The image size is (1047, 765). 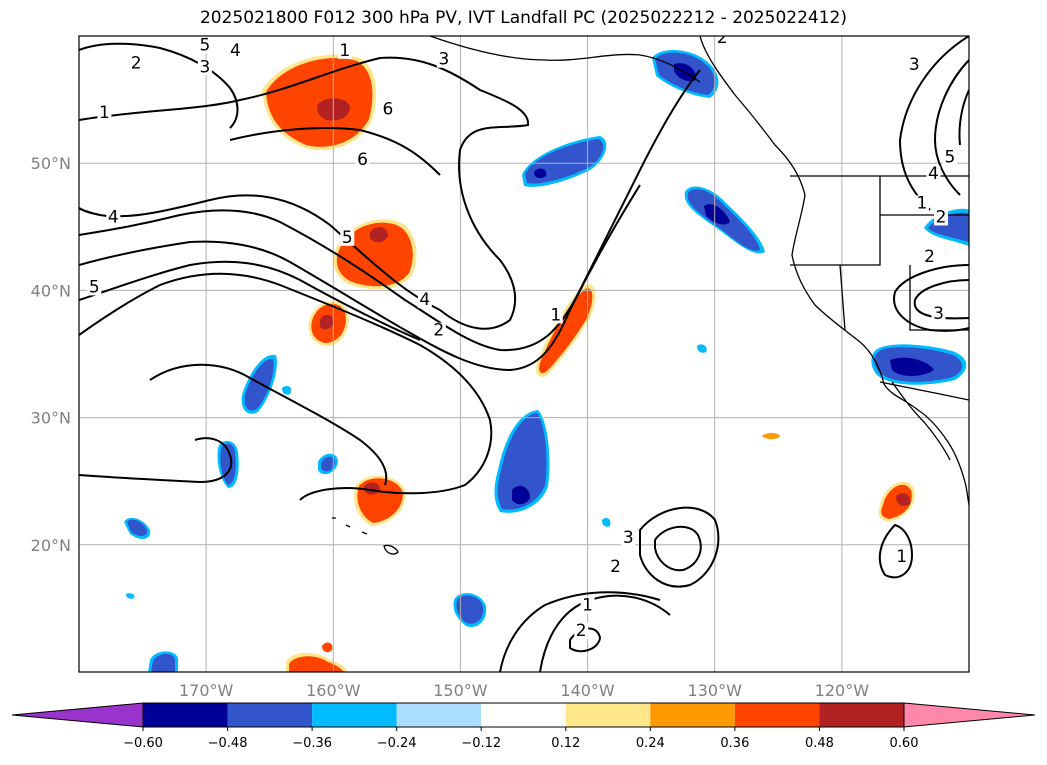 I want to click on positive-anomaly-small-b, so click(x=327, y=647).